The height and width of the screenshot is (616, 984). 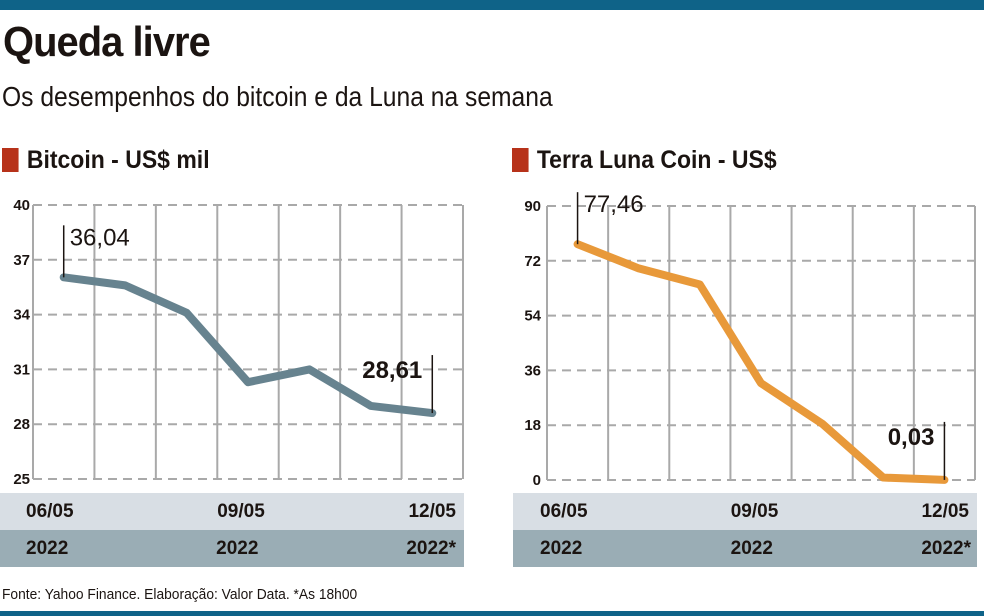 What do you see at coordinates (537, 480) in the screenshot?
I see `y-tick-label: 0` at bounding box center [537, 480].